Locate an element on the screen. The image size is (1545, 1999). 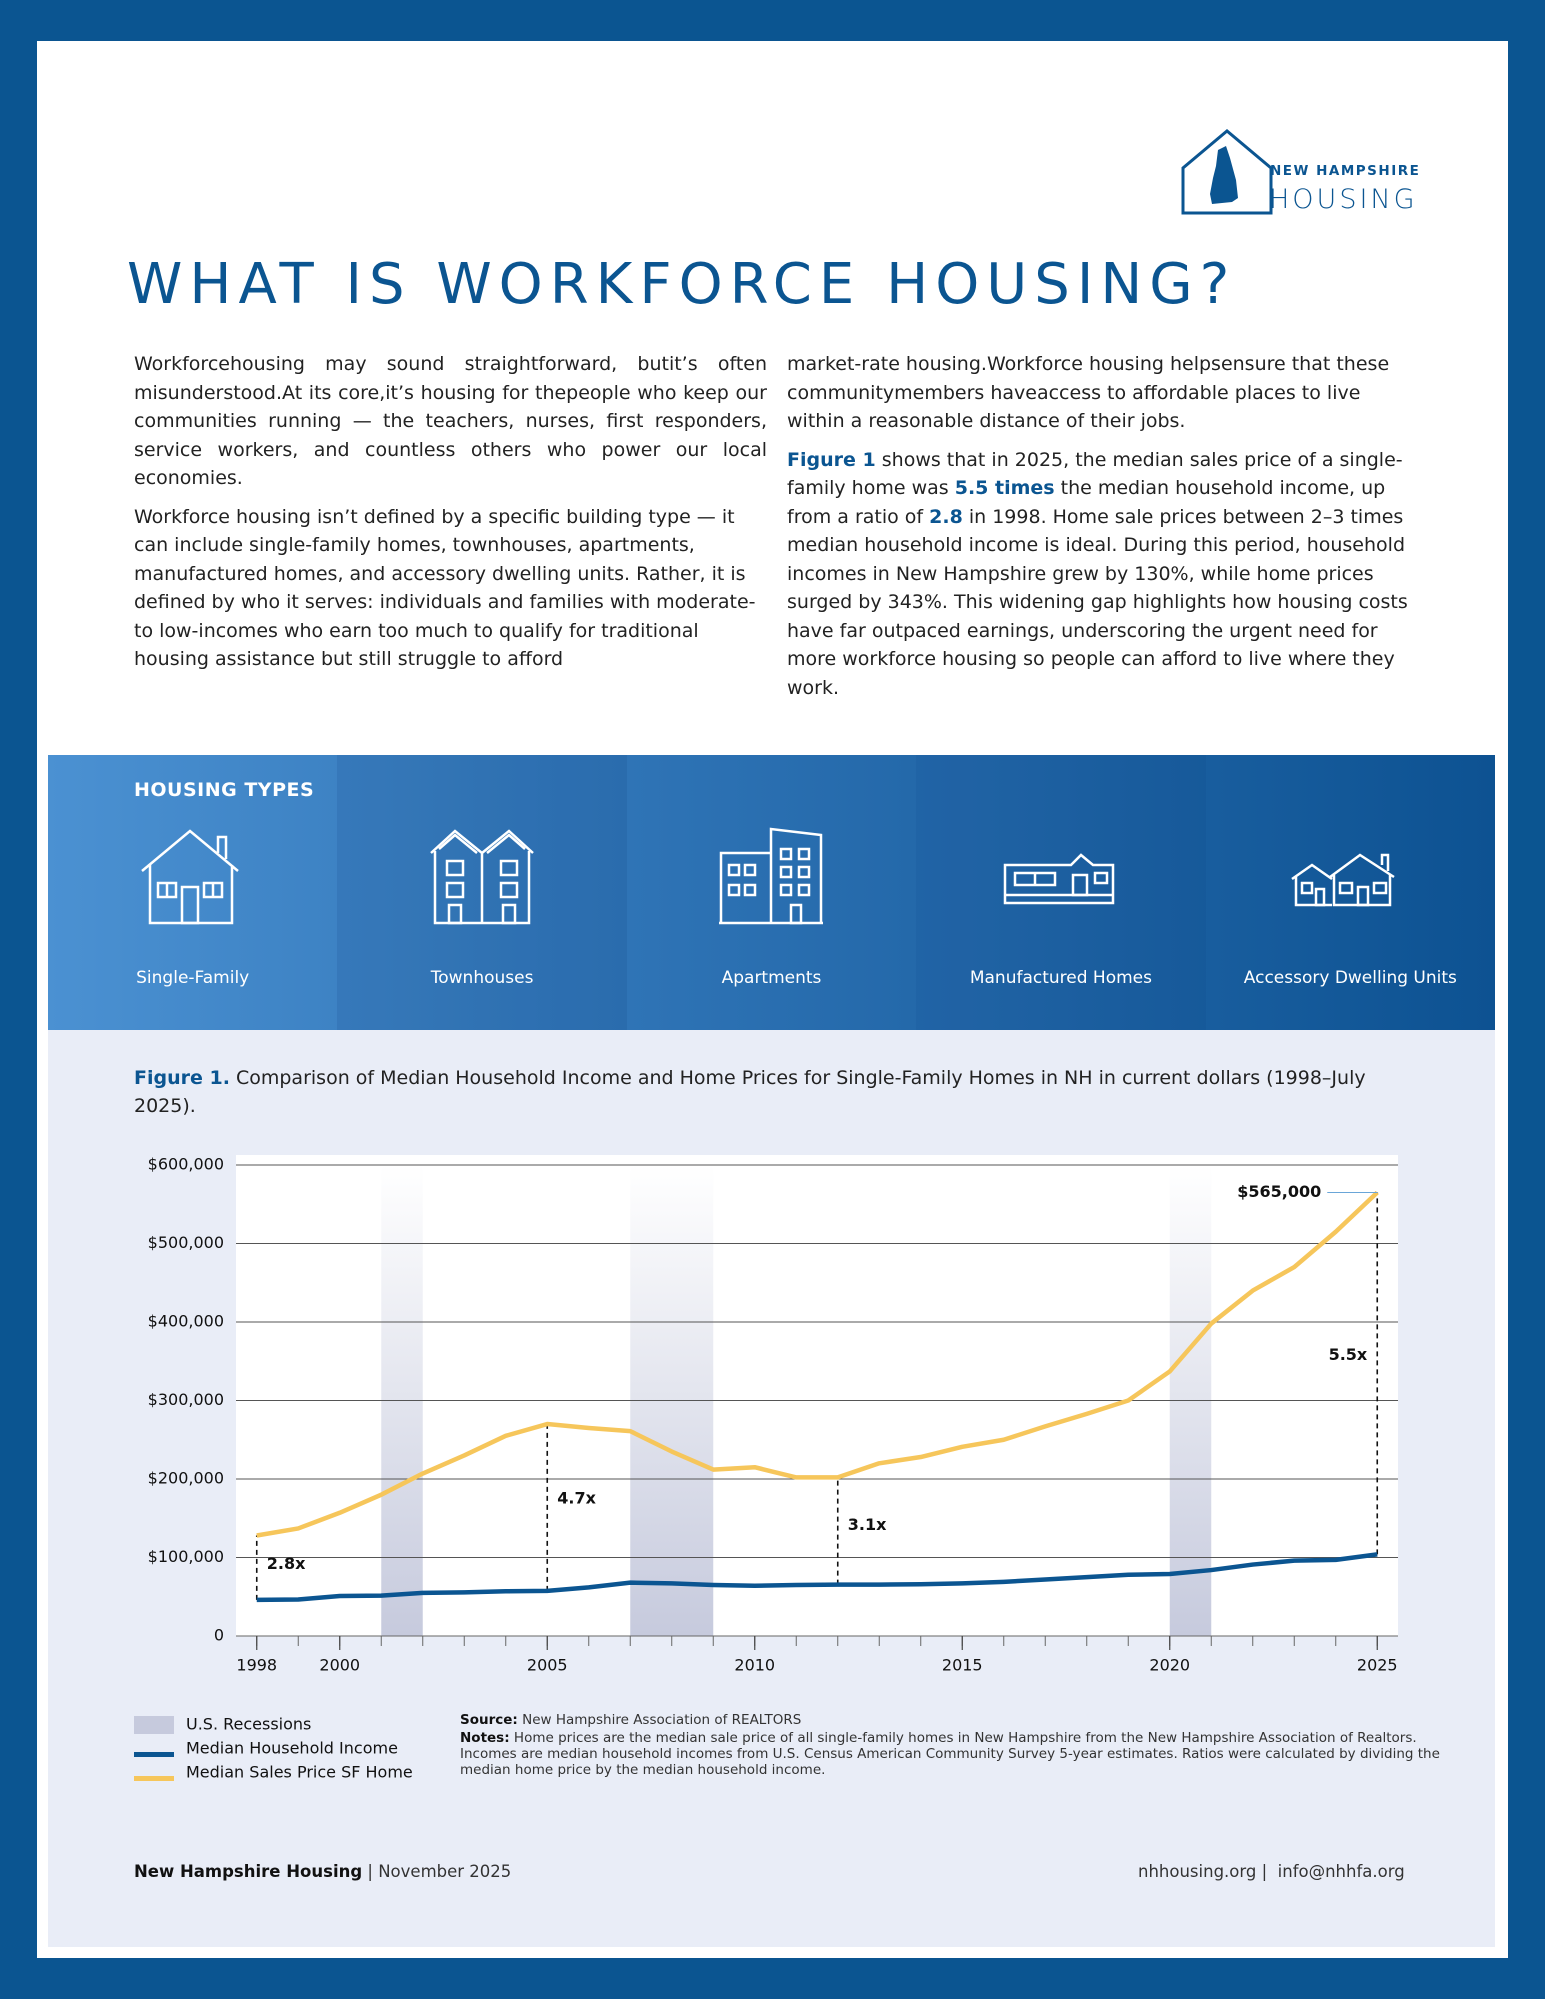
value-label: $565,000 is located at coordinates (1279, 1191).